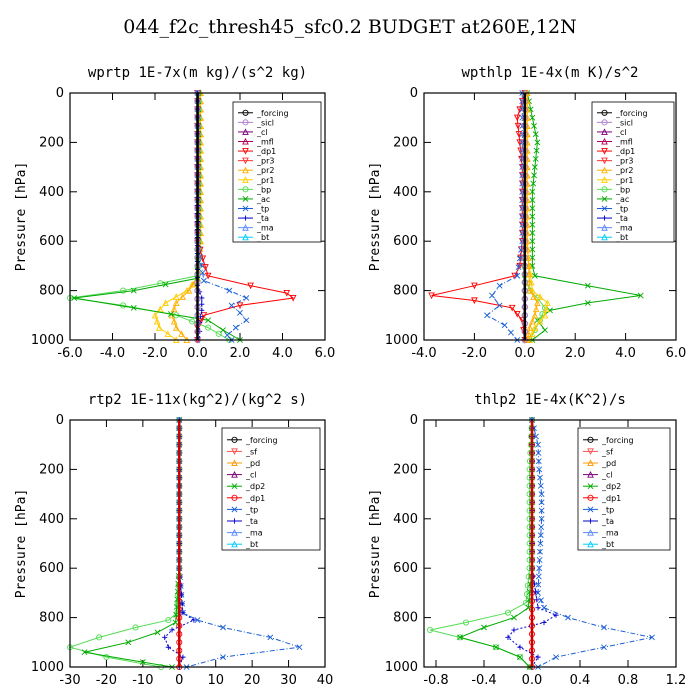 This screenshot has width=700, height=700. Describe the element at coordinates (621, 209) in the screenshot. I see `legend-entry: _tp` at that location.